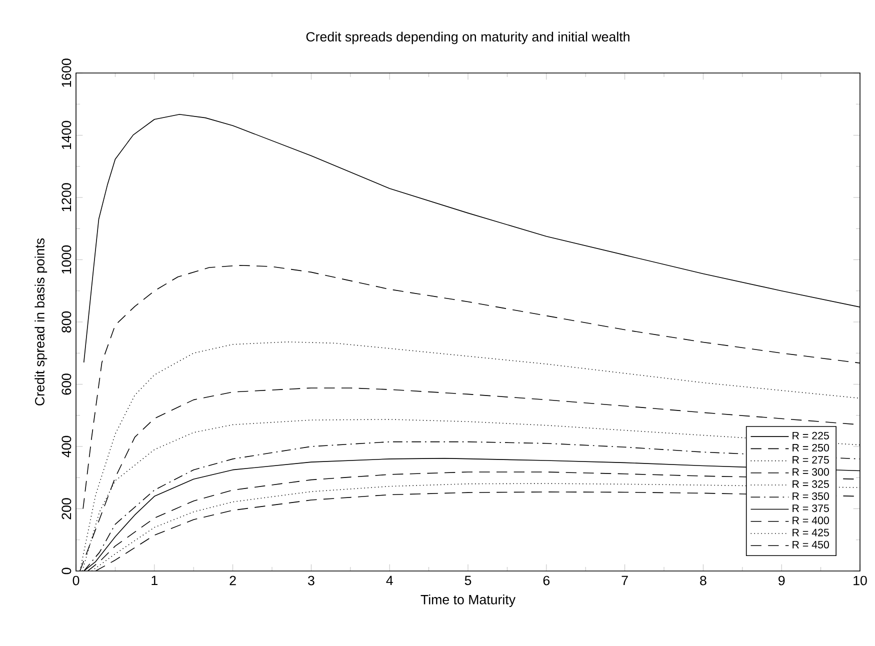  What do you see at coordinates (155, 581) in the screenshot?
I see `x-tick-label: 1` at bounding box center [155, 581].